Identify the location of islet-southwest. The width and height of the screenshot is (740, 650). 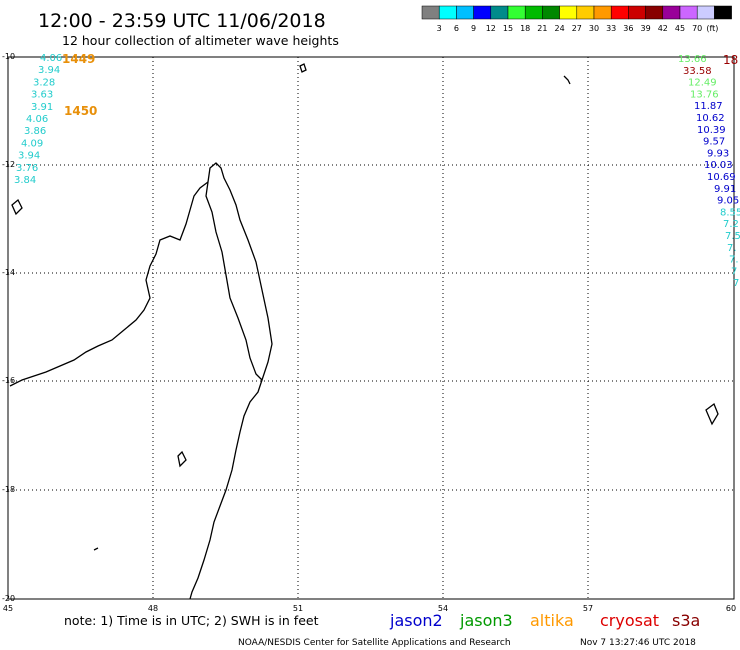
(96, 549).